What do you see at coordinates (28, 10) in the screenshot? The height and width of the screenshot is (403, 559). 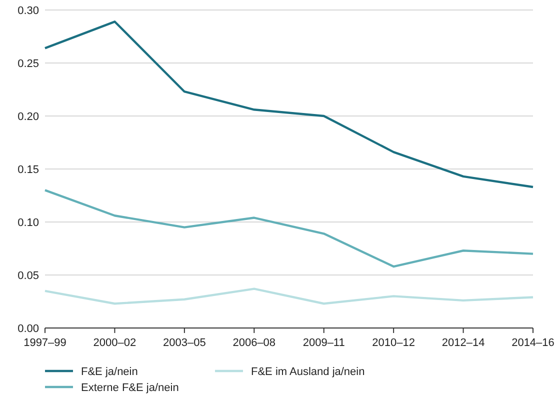 I see `y-tick-label: 0.30` at bounding box center [28, 10].